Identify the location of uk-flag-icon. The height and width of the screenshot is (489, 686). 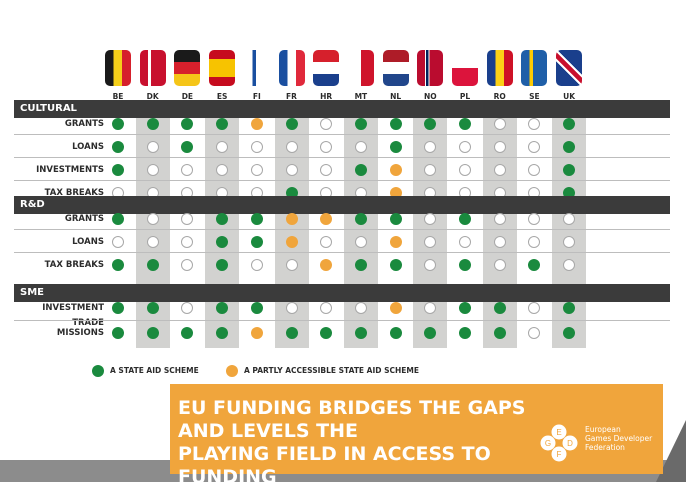
(569, 68).